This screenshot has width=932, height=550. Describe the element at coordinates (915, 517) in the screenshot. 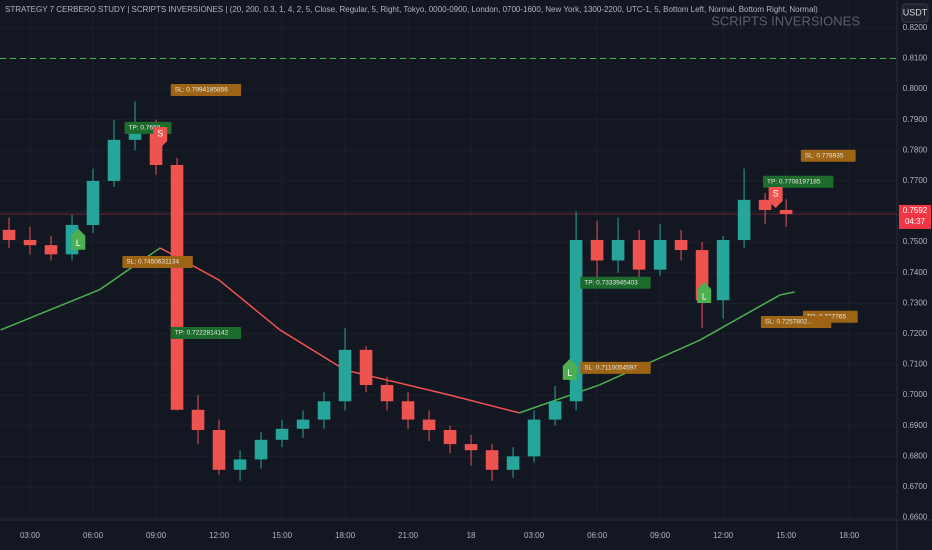

I see `y-tick-label: 0.6600` at that location.